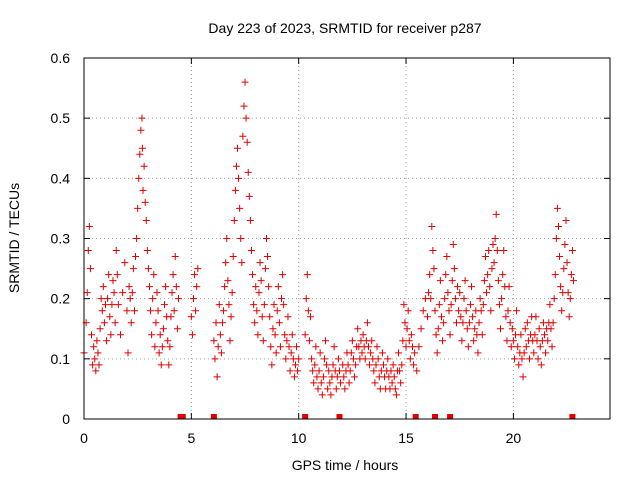 The image size is (640, 480). I want to click on y-tick-label: 0.6, so click(61, 58).